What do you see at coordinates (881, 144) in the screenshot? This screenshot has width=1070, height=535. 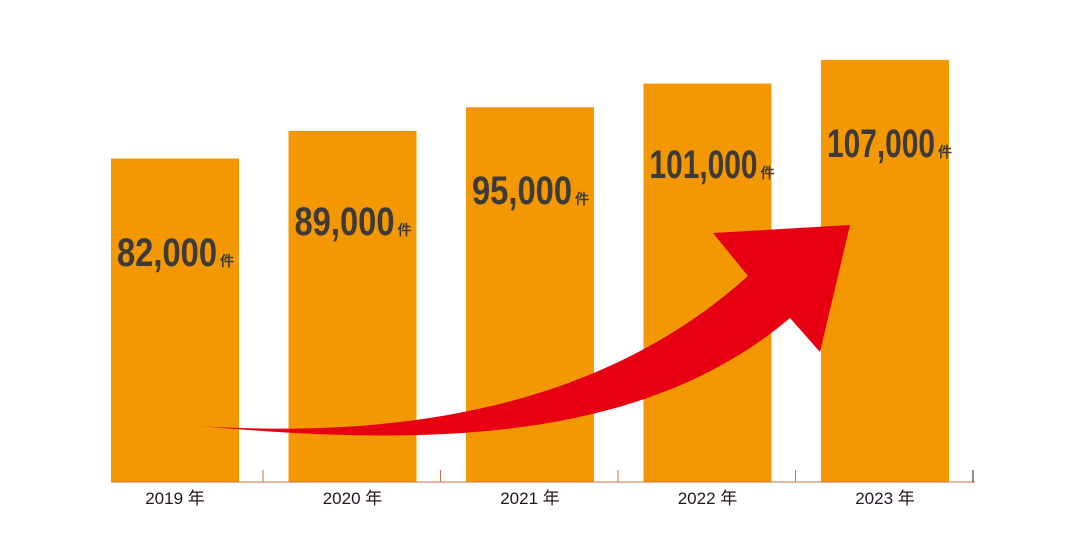 I see `bar-value-label: 107,000` at bounding box center [881, 144].